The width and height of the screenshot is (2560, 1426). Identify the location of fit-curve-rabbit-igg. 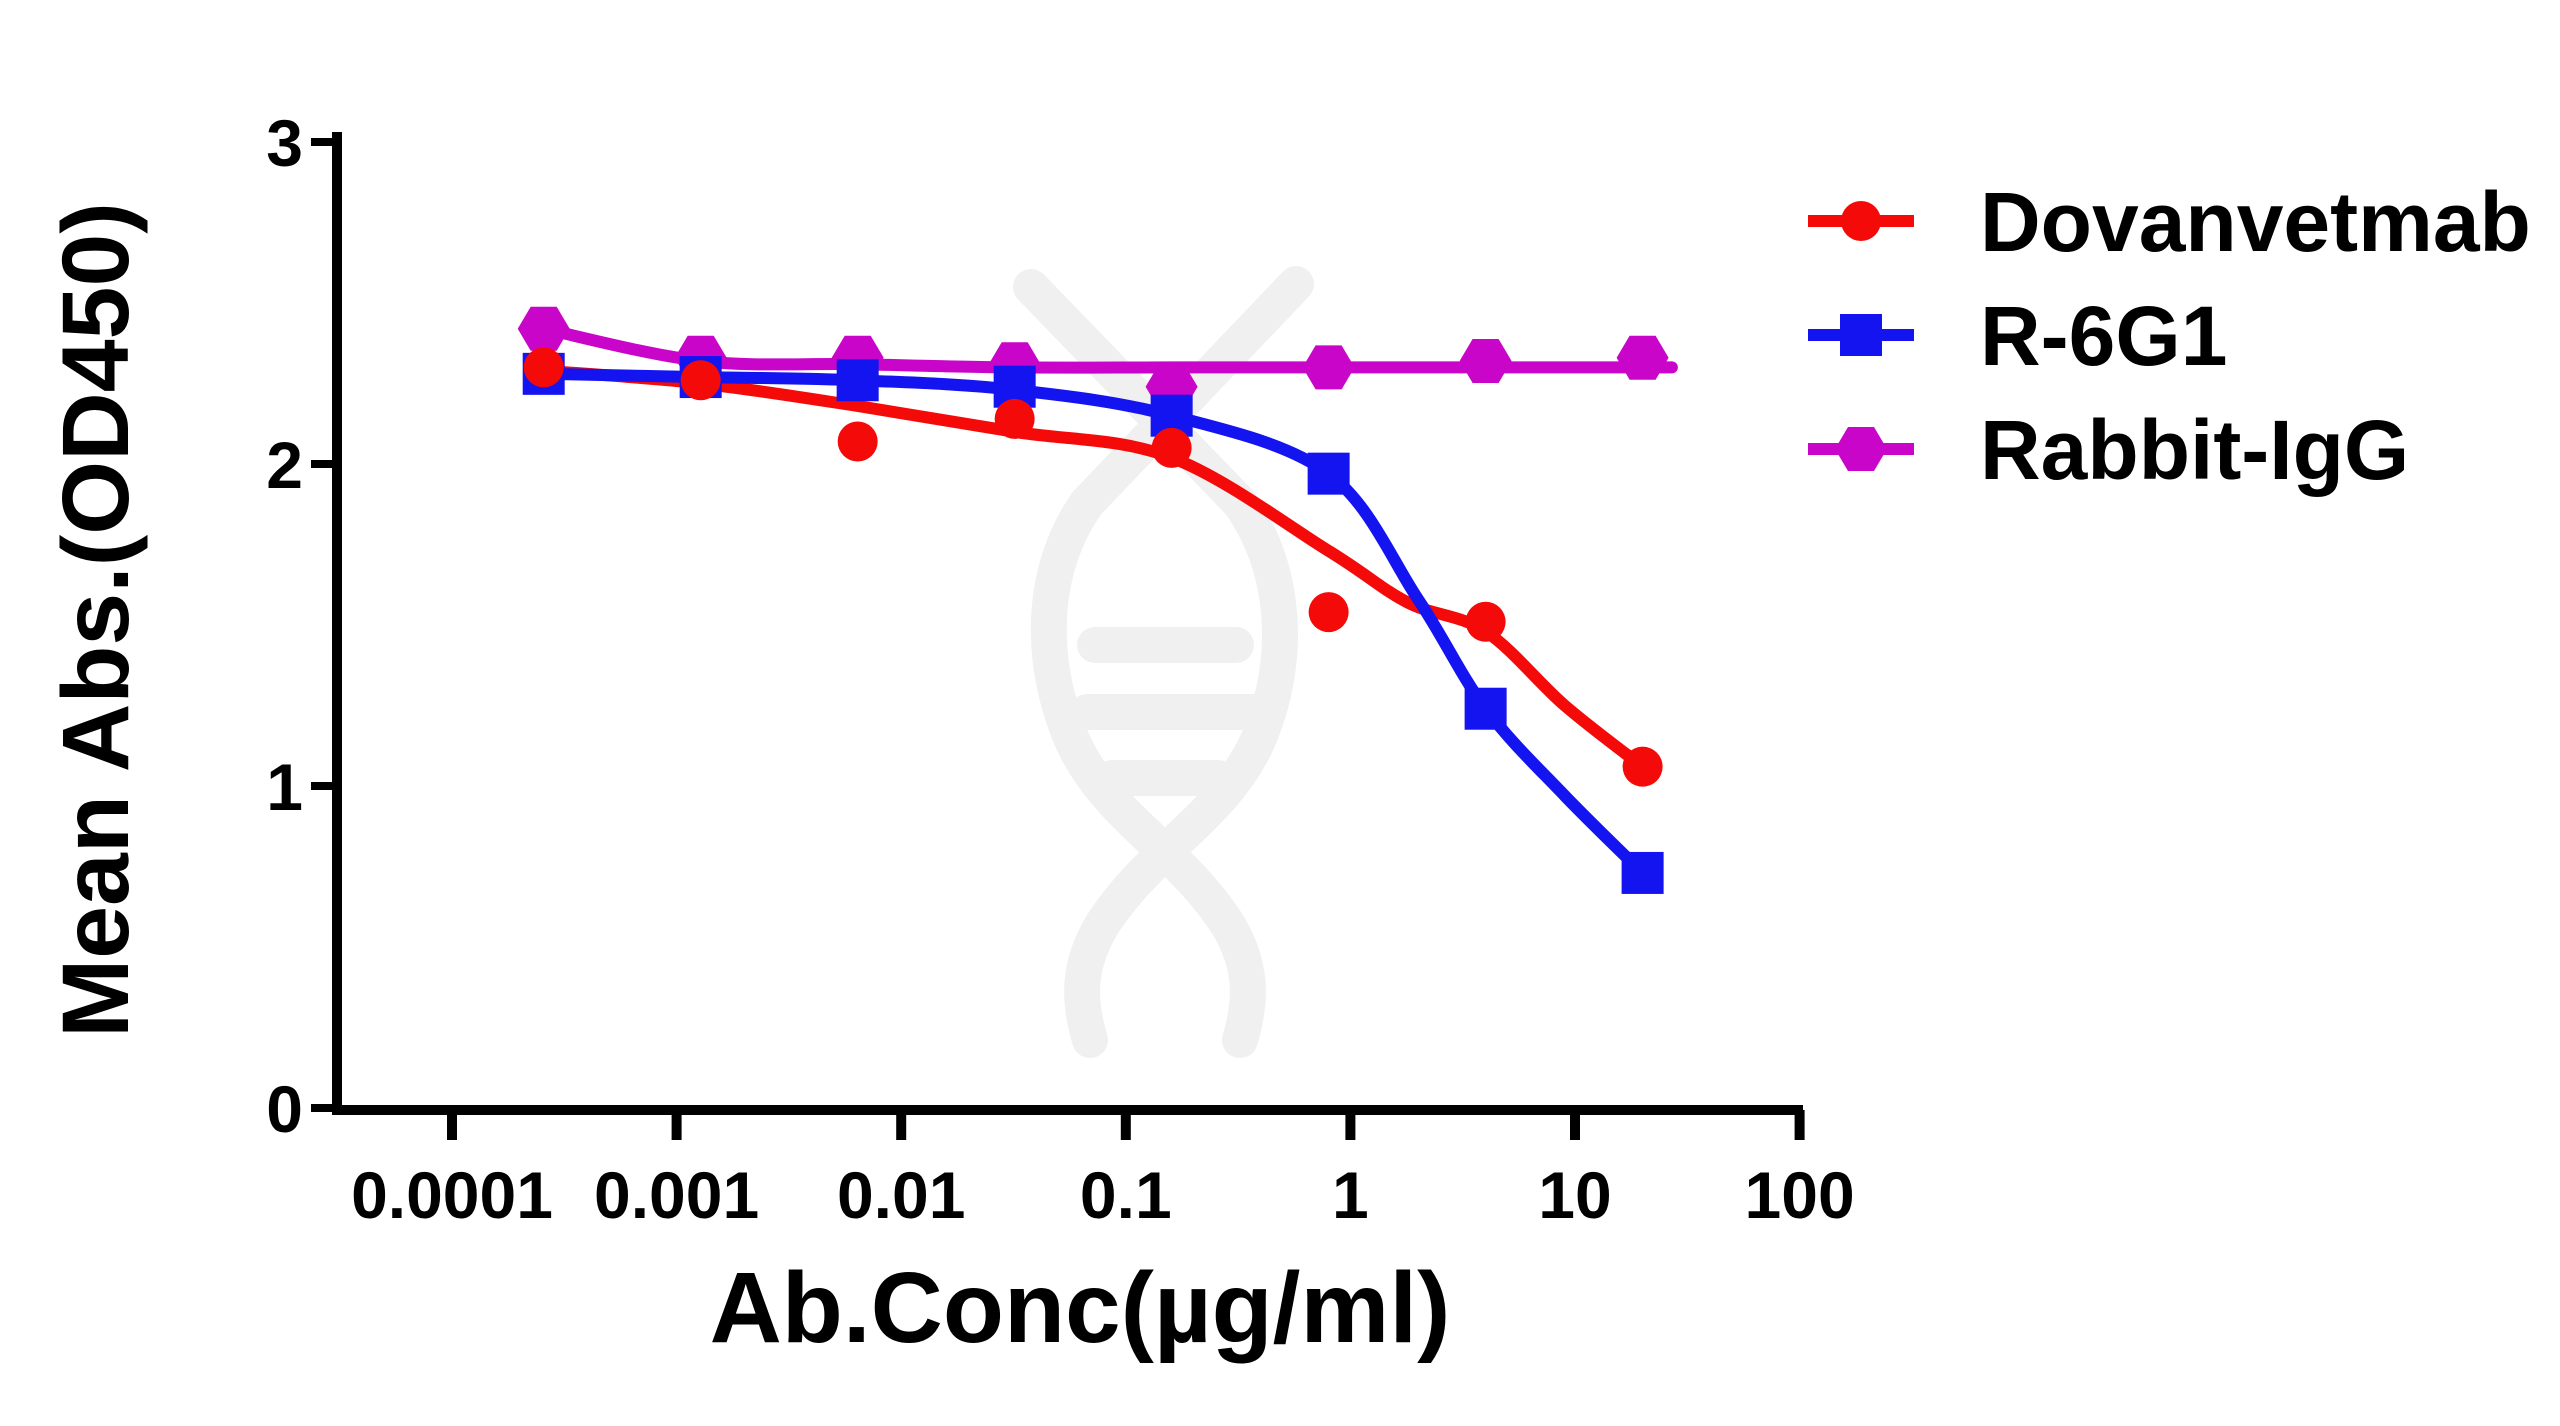
(1107, 348).